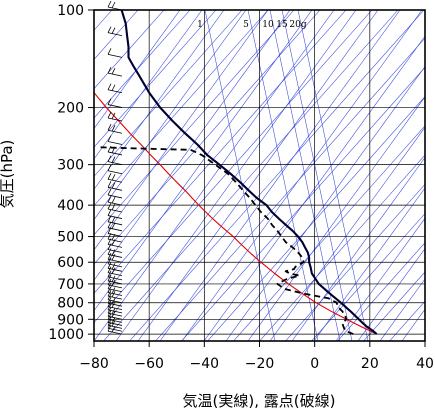 The width and height of the screenshot is (435, 412). Describe the element at coordinates (70, 304) in the screenshot. I see `y-tick-label: 800` at that location.